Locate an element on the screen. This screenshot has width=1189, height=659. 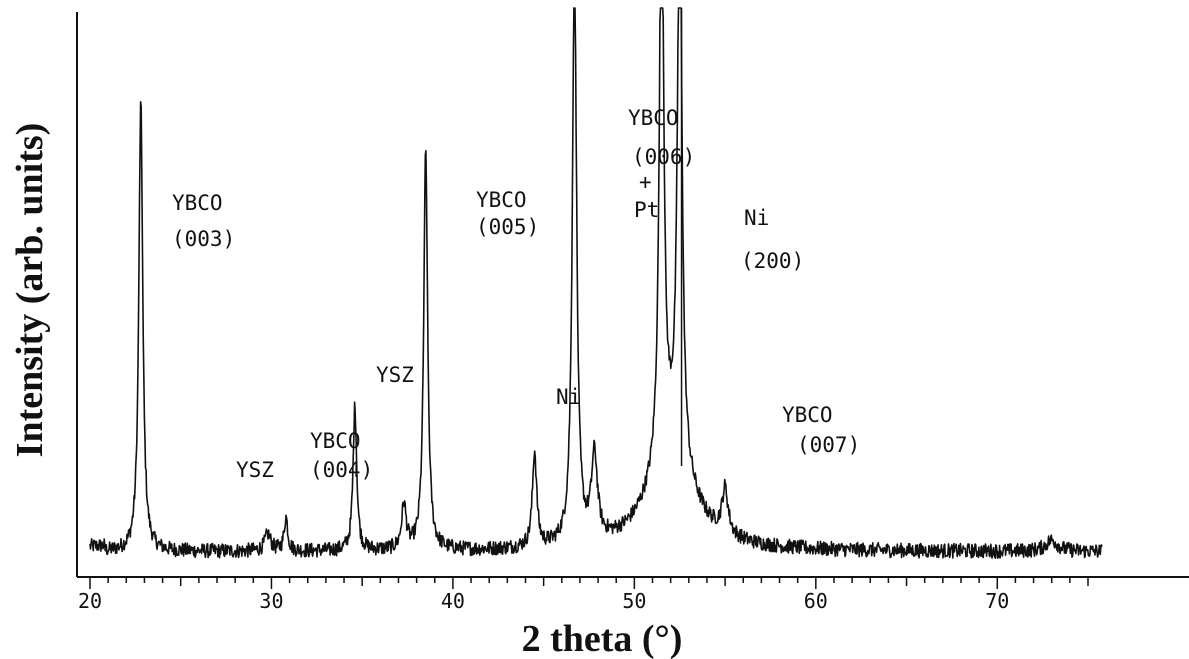
x-tick-label: 20 is located at coordinates (90, 601).